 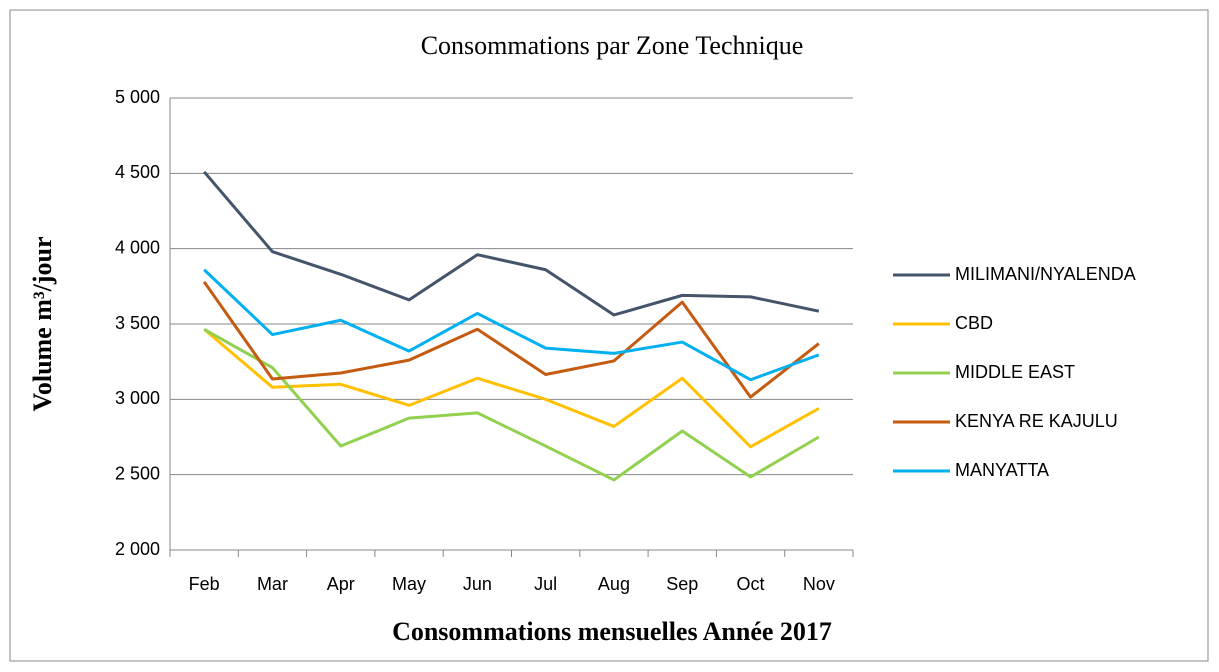 I want to click on x-tick-label: Oct, so click(x=751, y=584).